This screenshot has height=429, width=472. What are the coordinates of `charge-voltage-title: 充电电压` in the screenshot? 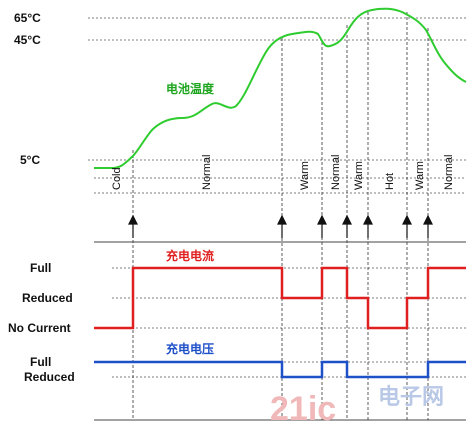 It's located at (190, 348).